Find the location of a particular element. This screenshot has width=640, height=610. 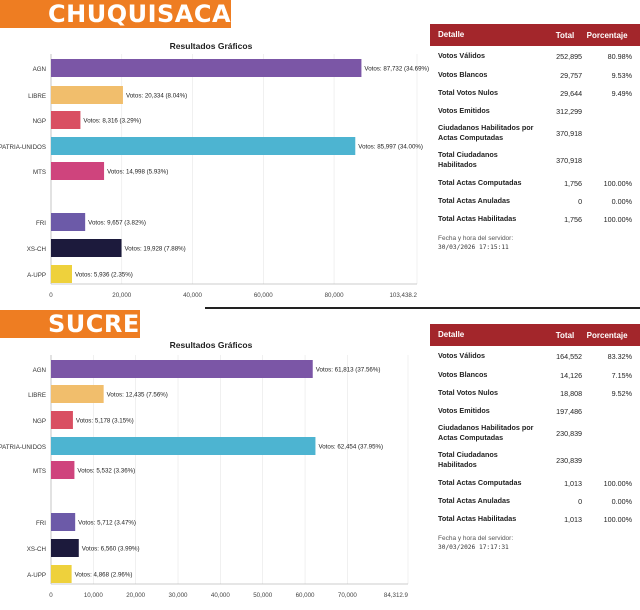

data-label: Votos: 5,712 (3.47%) is located at coordinates (107, 523).